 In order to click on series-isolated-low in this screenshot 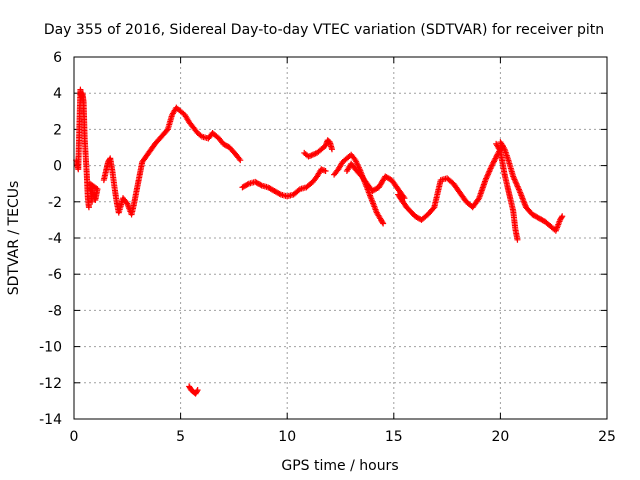, I will do `click(193, 390)`.